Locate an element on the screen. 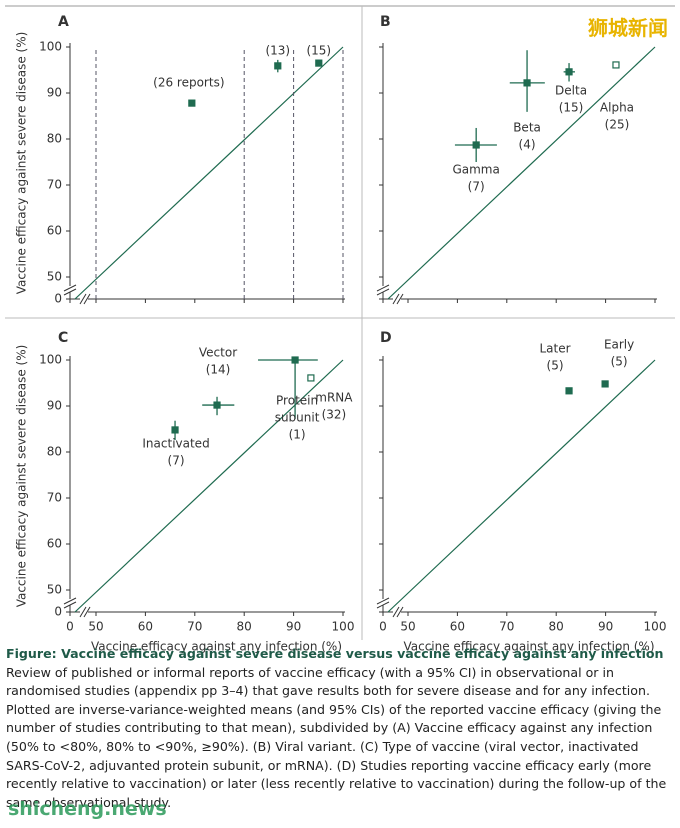 Image resolution: width=680 pixels, height=828 pixels. x-tick-label: 60 is located at coordinates (145, 627).